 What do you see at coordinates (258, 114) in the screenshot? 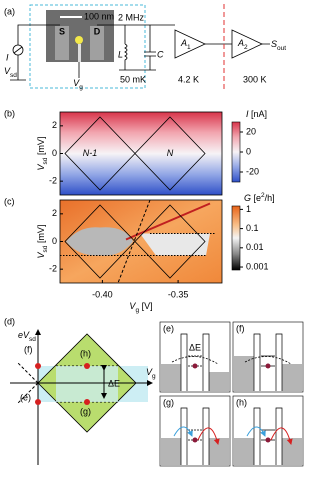
I see `colorbar-label-part: [nA]` at bounding box center [258, 114].